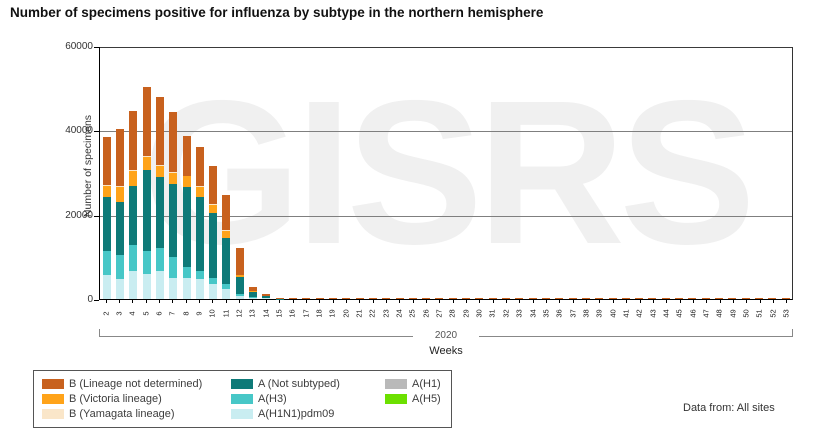  Describe the element at coordinates (296, 413) in the screenshot. I see `legend-label: A(H1N1)pdm09` at that location.